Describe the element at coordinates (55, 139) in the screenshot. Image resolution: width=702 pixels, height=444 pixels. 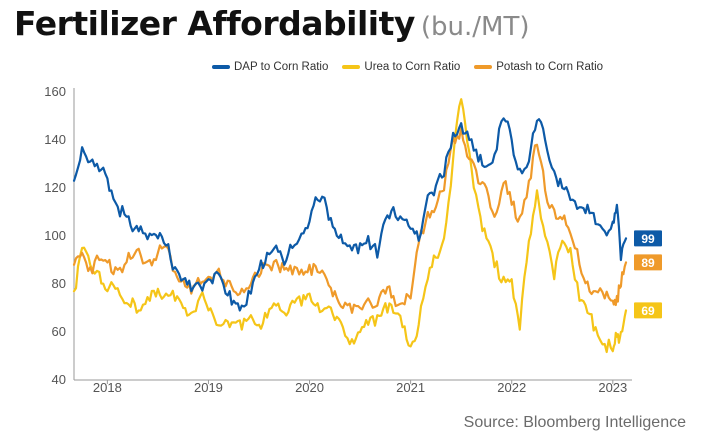
I see `y-tick-label: 140` at that location.